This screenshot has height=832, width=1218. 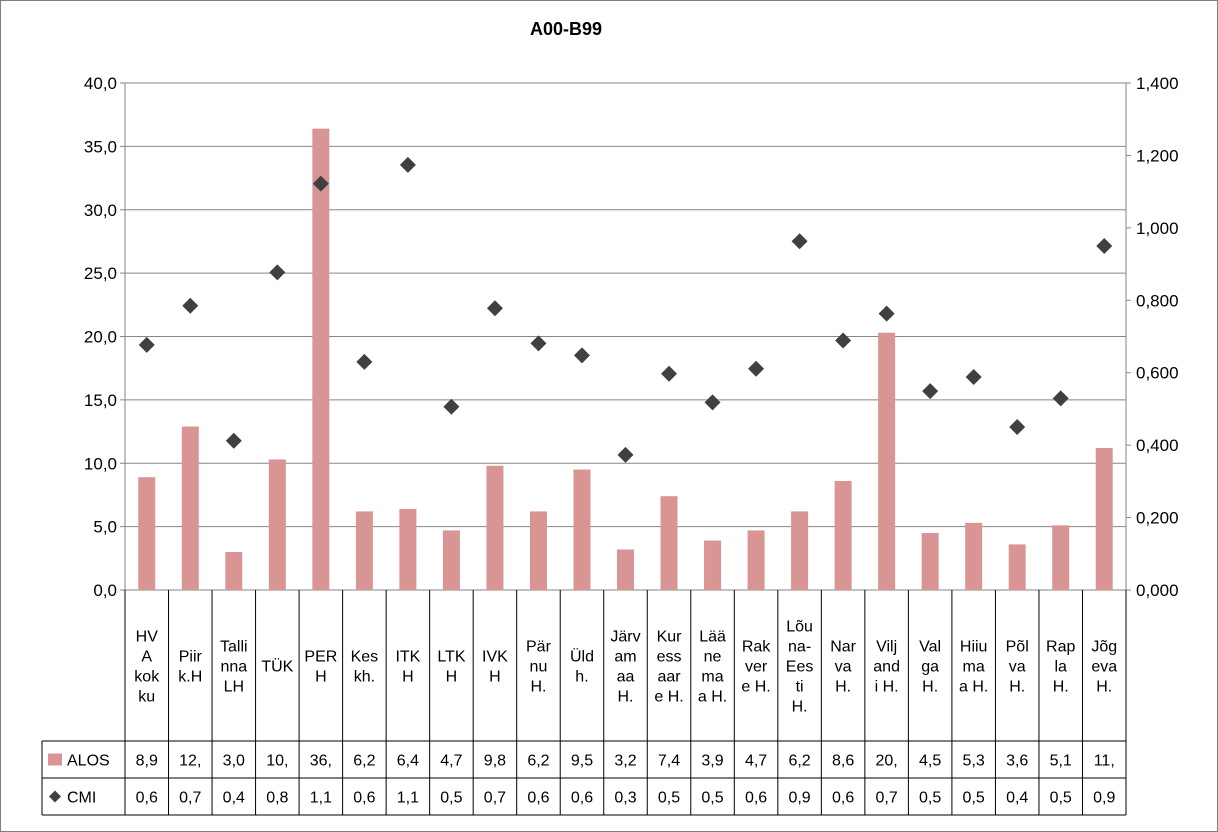 What do you see at coordinates (669, 761) in the screenshot?
I see `alos-cell: 7,4` at bounding box center [669, 761].